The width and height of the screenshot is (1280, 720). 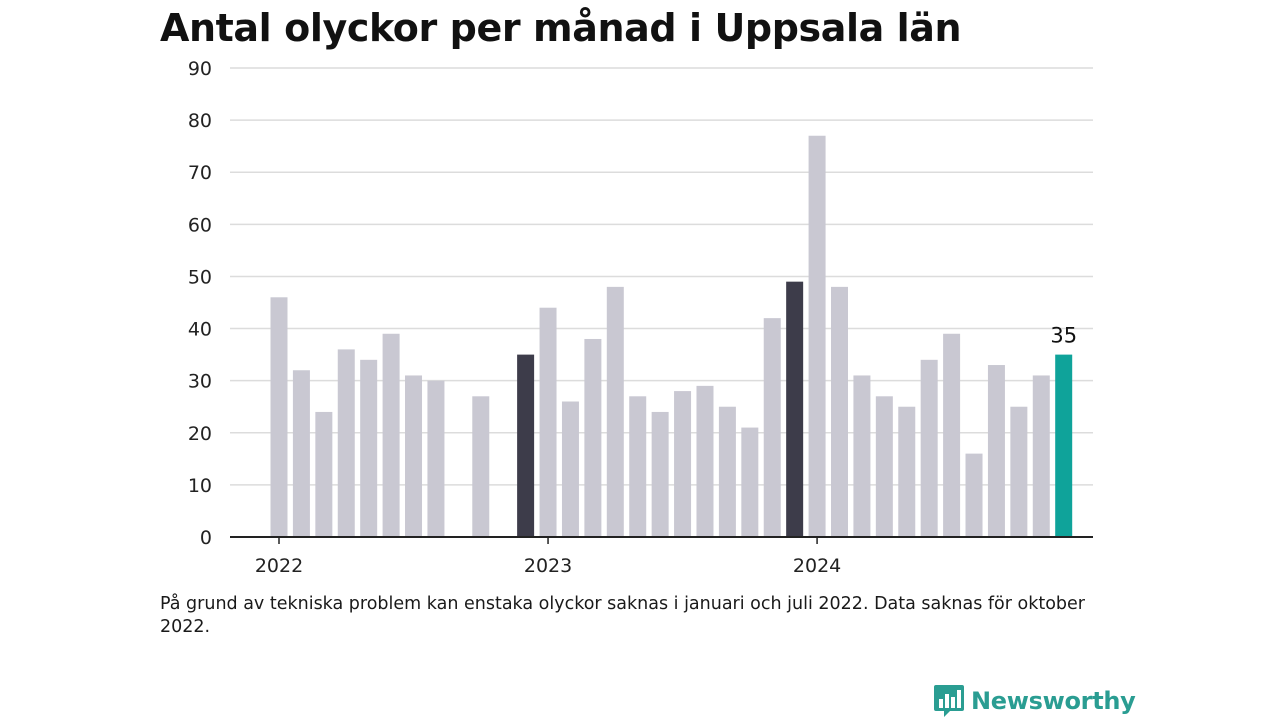 I want to click on data-labels: 35, so click(x=1063, y=336).